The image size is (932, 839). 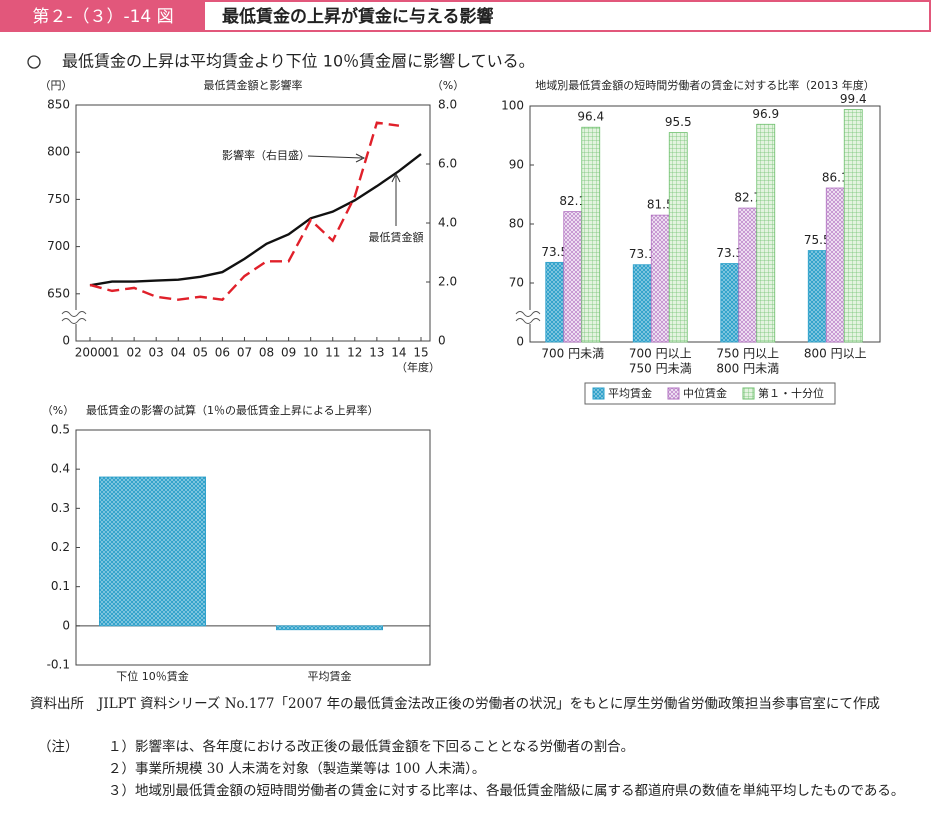 I want to click on y2-tick-label: 2.0, so click(x=447, y=282).